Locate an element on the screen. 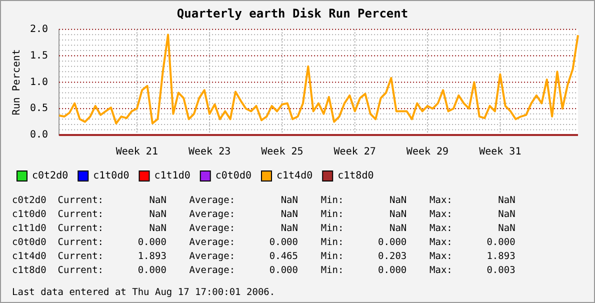 This screenshot has width=595, height=303. y-tick-label: 1.5 is located at coordinates (39, 56).